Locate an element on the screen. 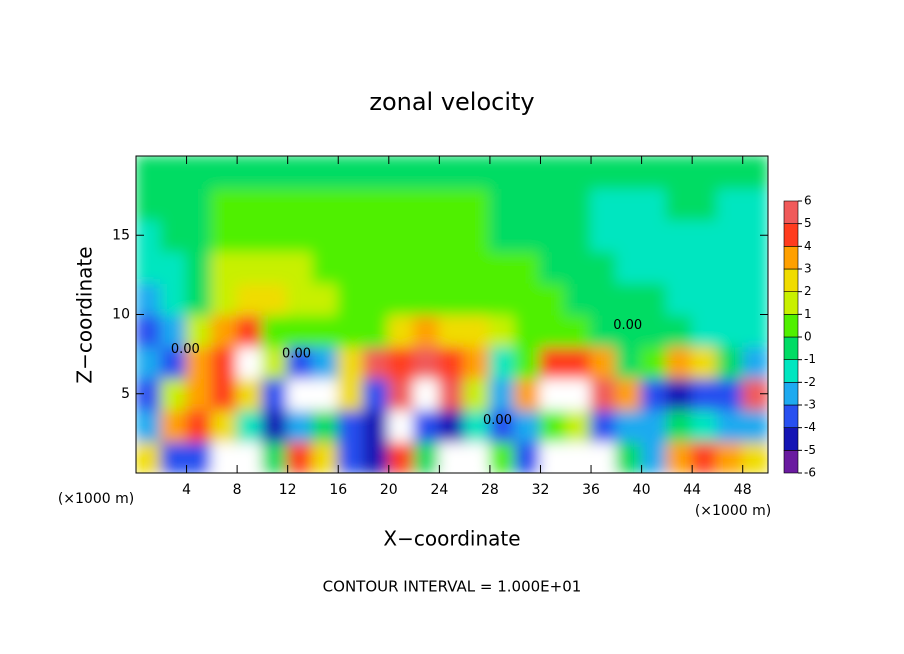  colorbar-label: -4 is located at coordinates (810, 427).